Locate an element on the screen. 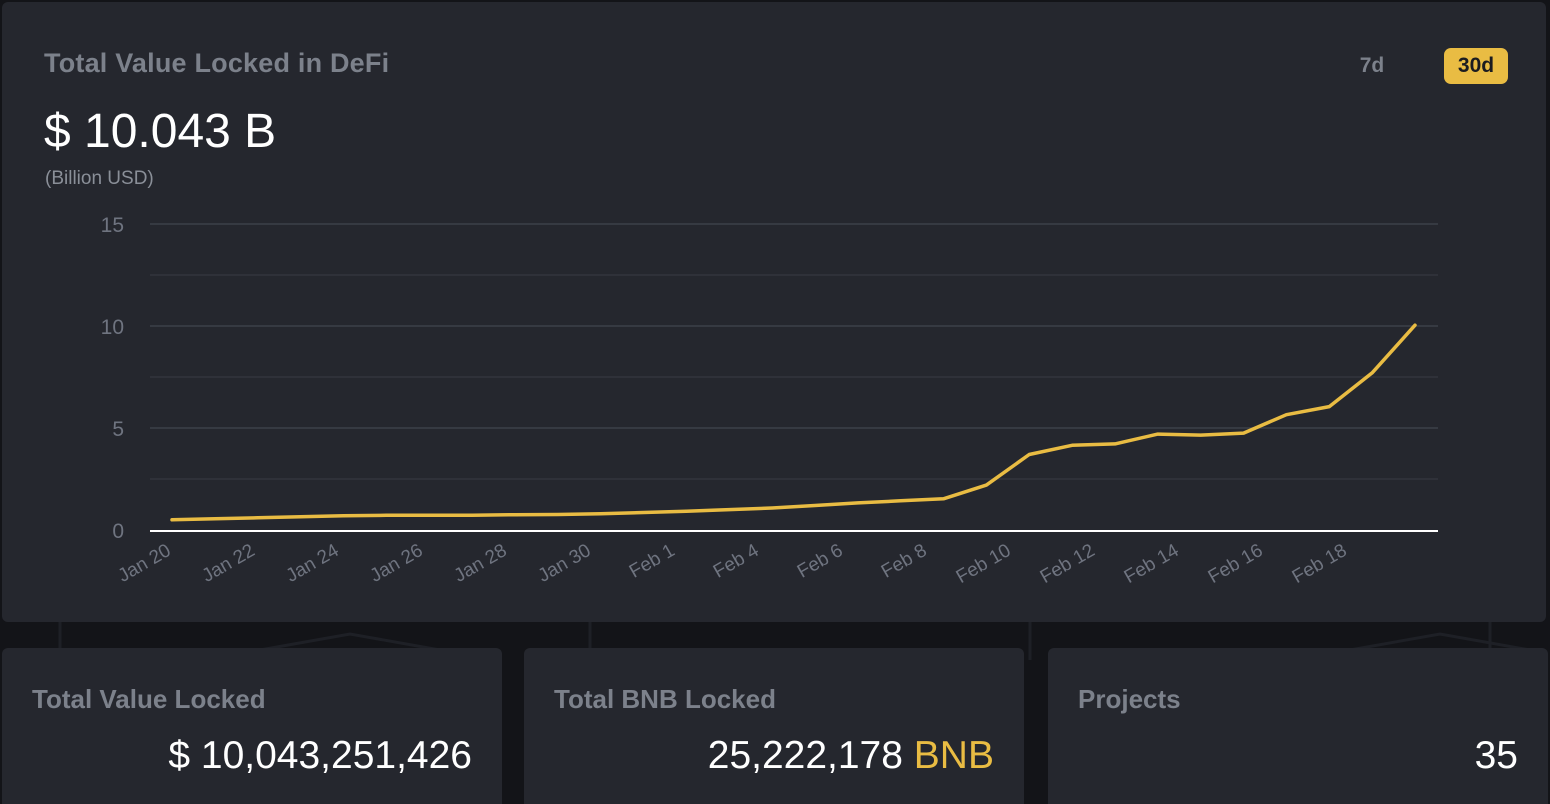 This screenshot has height=804, width=1550. stat-number: $ 10,043,251,426 is located at coordinates (320, 755).